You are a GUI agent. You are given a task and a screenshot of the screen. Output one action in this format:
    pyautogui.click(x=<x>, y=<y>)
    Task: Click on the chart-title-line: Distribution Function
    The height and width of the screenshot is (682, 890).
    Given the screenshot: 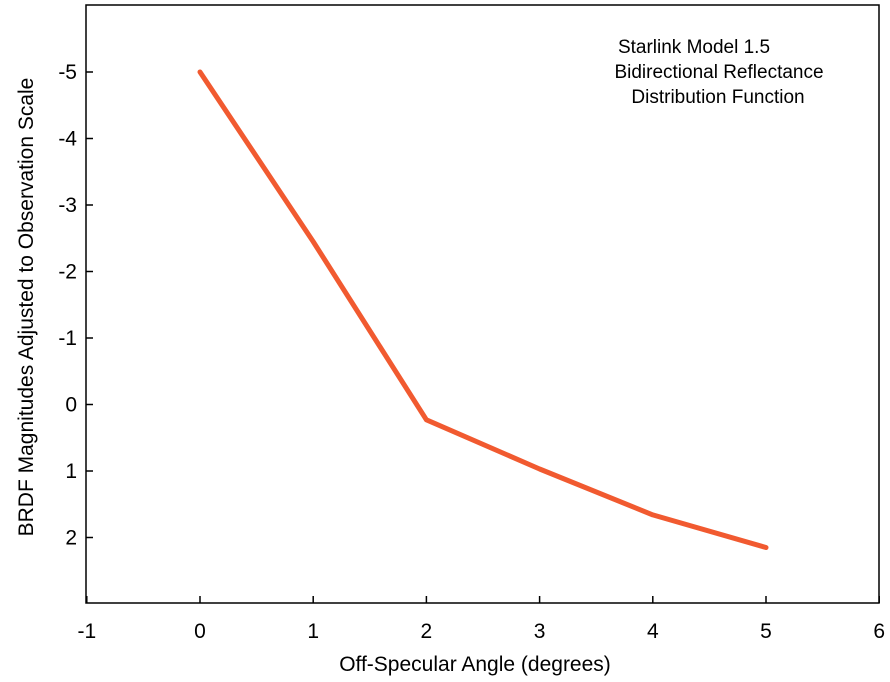 What is the action you would take?
    pyautogui.click(x=717, y=97)
    